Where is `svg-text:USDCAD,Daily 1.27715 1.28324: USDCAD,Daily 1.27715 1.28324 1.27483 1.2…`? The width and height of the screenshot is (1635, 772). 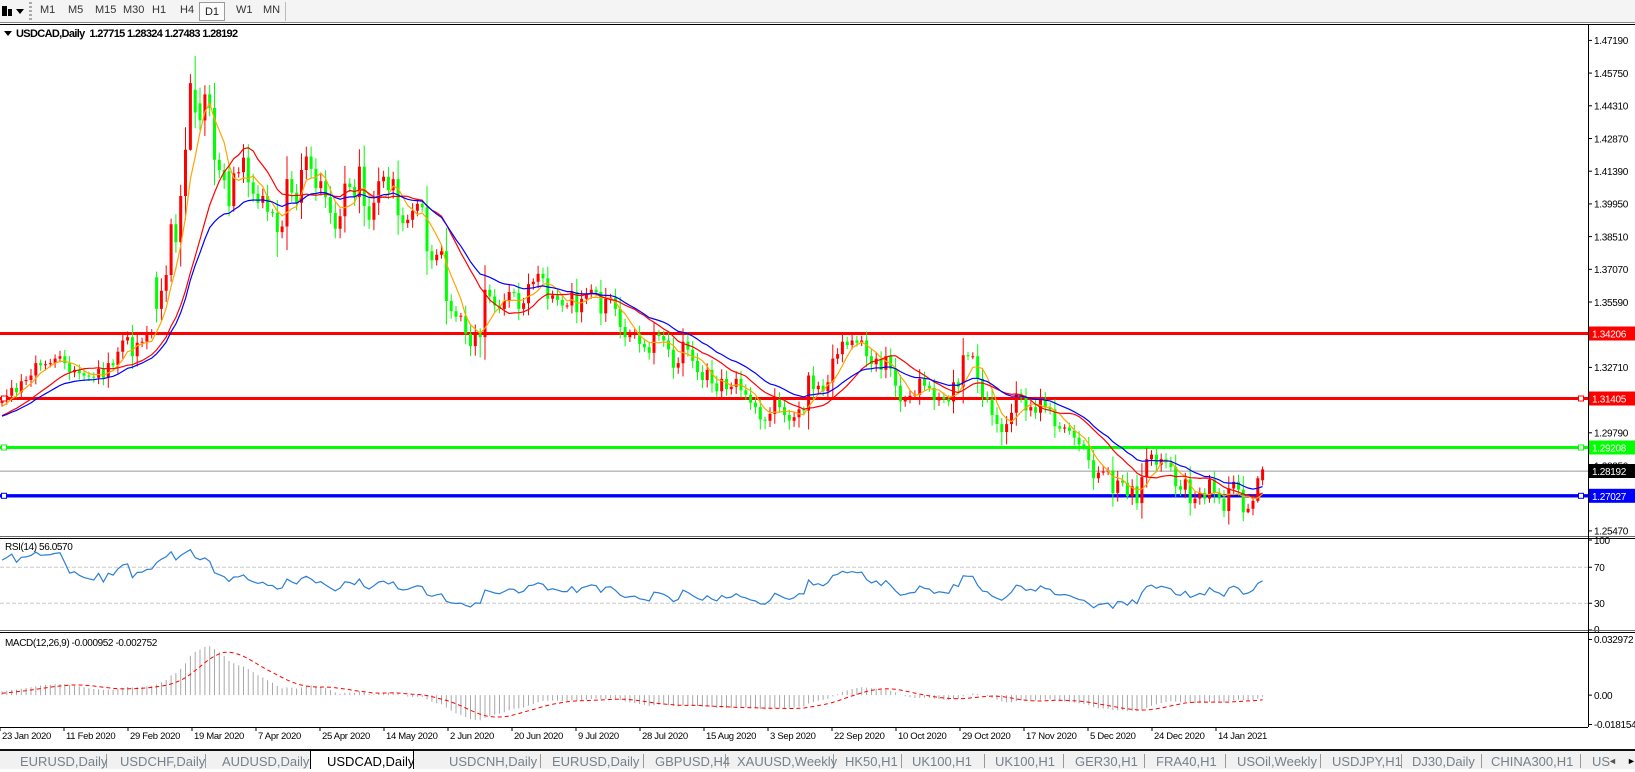 svg-text:USDCAD,Daily 1.27715 1.28324: USDCAD,Daily 1.27715 1.28324 1.27483 1.2… is located at coordinates (127, 34).